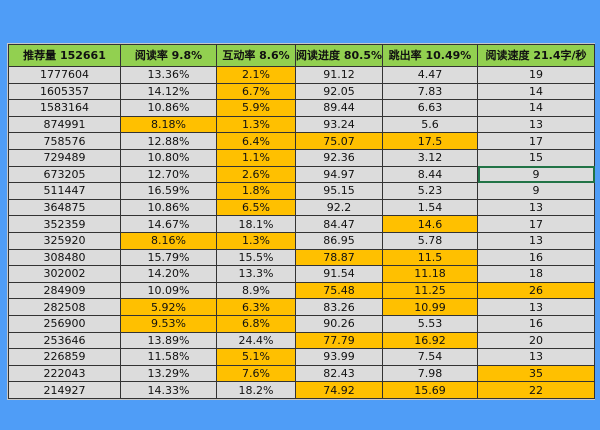 This screenshot has width=600, height=430. Describe the element at coordinates (168, 240) in the screenshot. I see `cell-read-rate: 8.16%` at that location.